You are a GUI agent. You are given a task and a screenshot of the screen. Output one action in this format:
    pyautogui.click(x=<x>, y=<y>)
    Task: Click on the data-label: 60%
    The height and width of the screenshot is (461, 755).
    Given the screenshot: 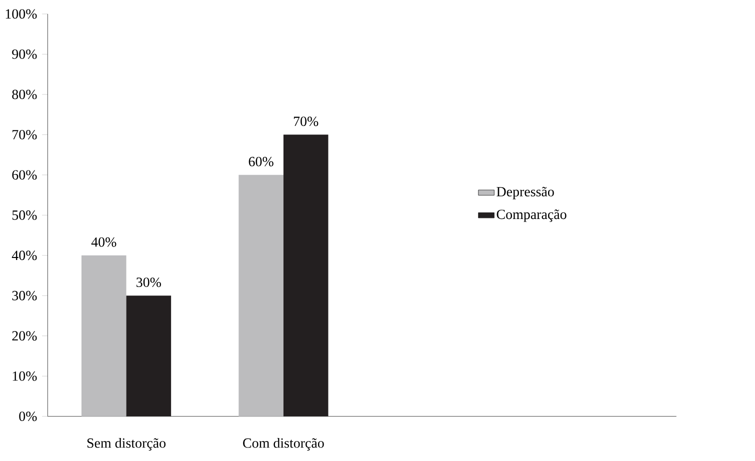 What is the action you would take?
    pyautogui.click(x=261, y=161)
    